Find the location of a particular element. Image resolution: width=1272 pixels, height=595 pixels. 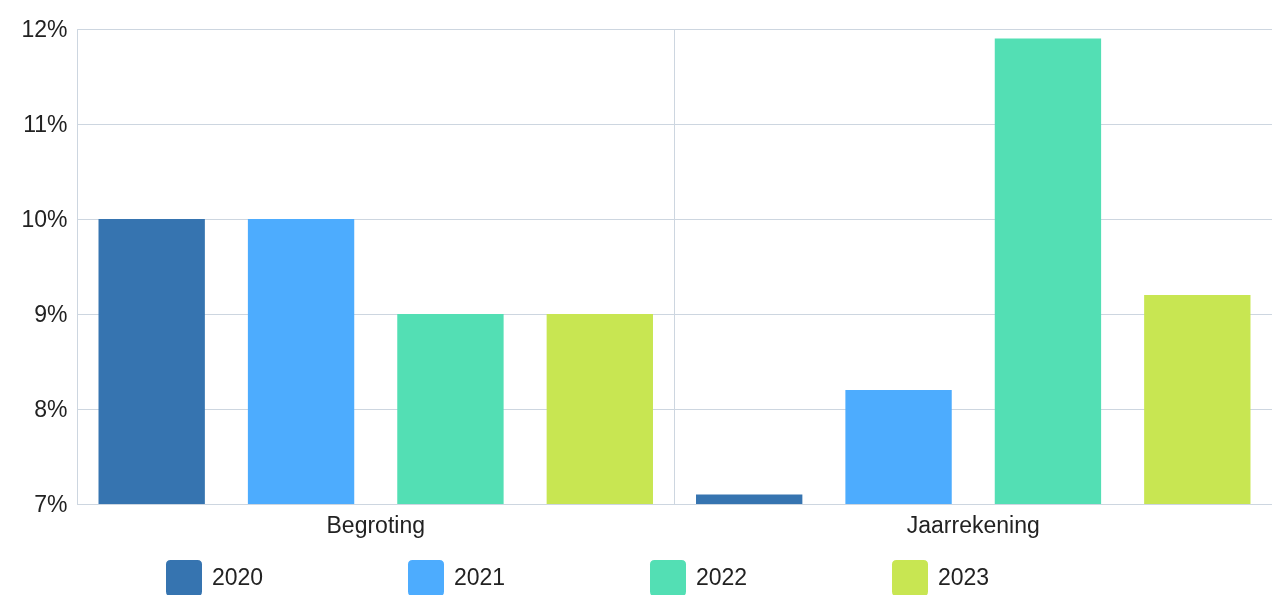

legend-label: 2022 is located at coordinates (722, 577).